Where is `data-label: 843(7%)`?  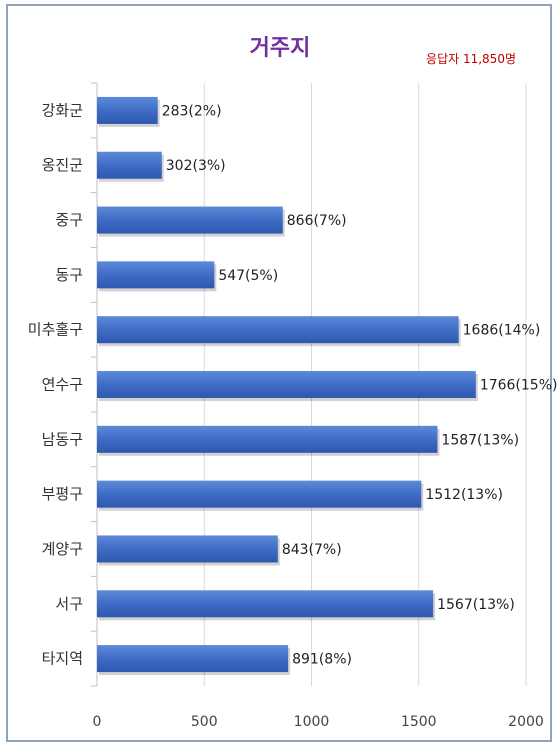 data-label: 843(7%) is located at coordinates (312, 550).